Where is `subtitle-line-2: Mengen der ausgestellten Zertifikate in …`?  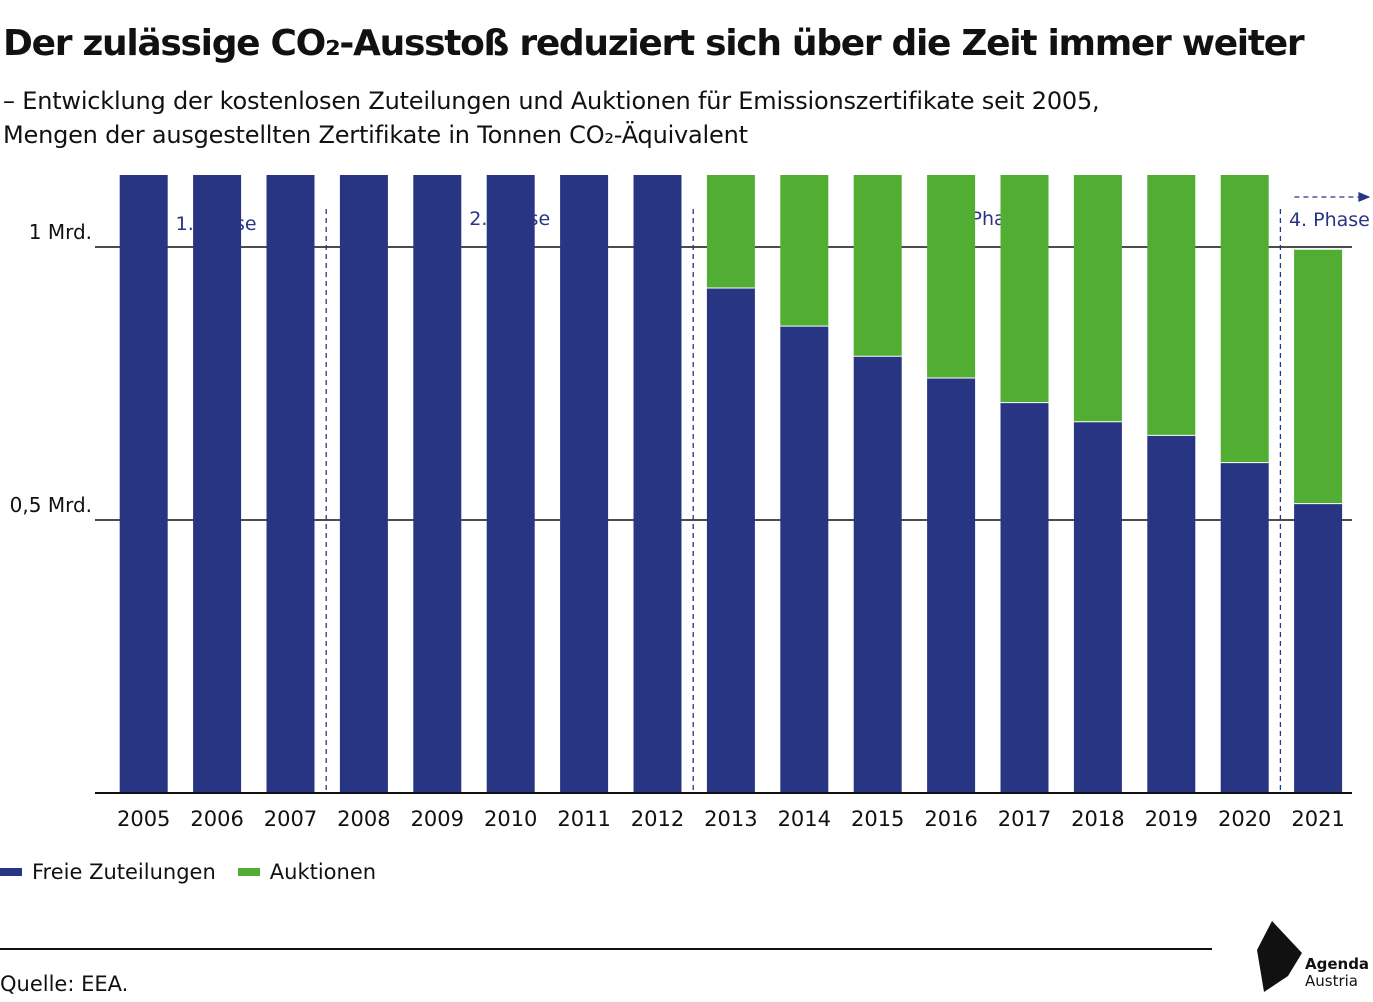 subtitle-line-2: Mengen der ausgestellten Zertifikate in … is located at coordinates (375, 135).